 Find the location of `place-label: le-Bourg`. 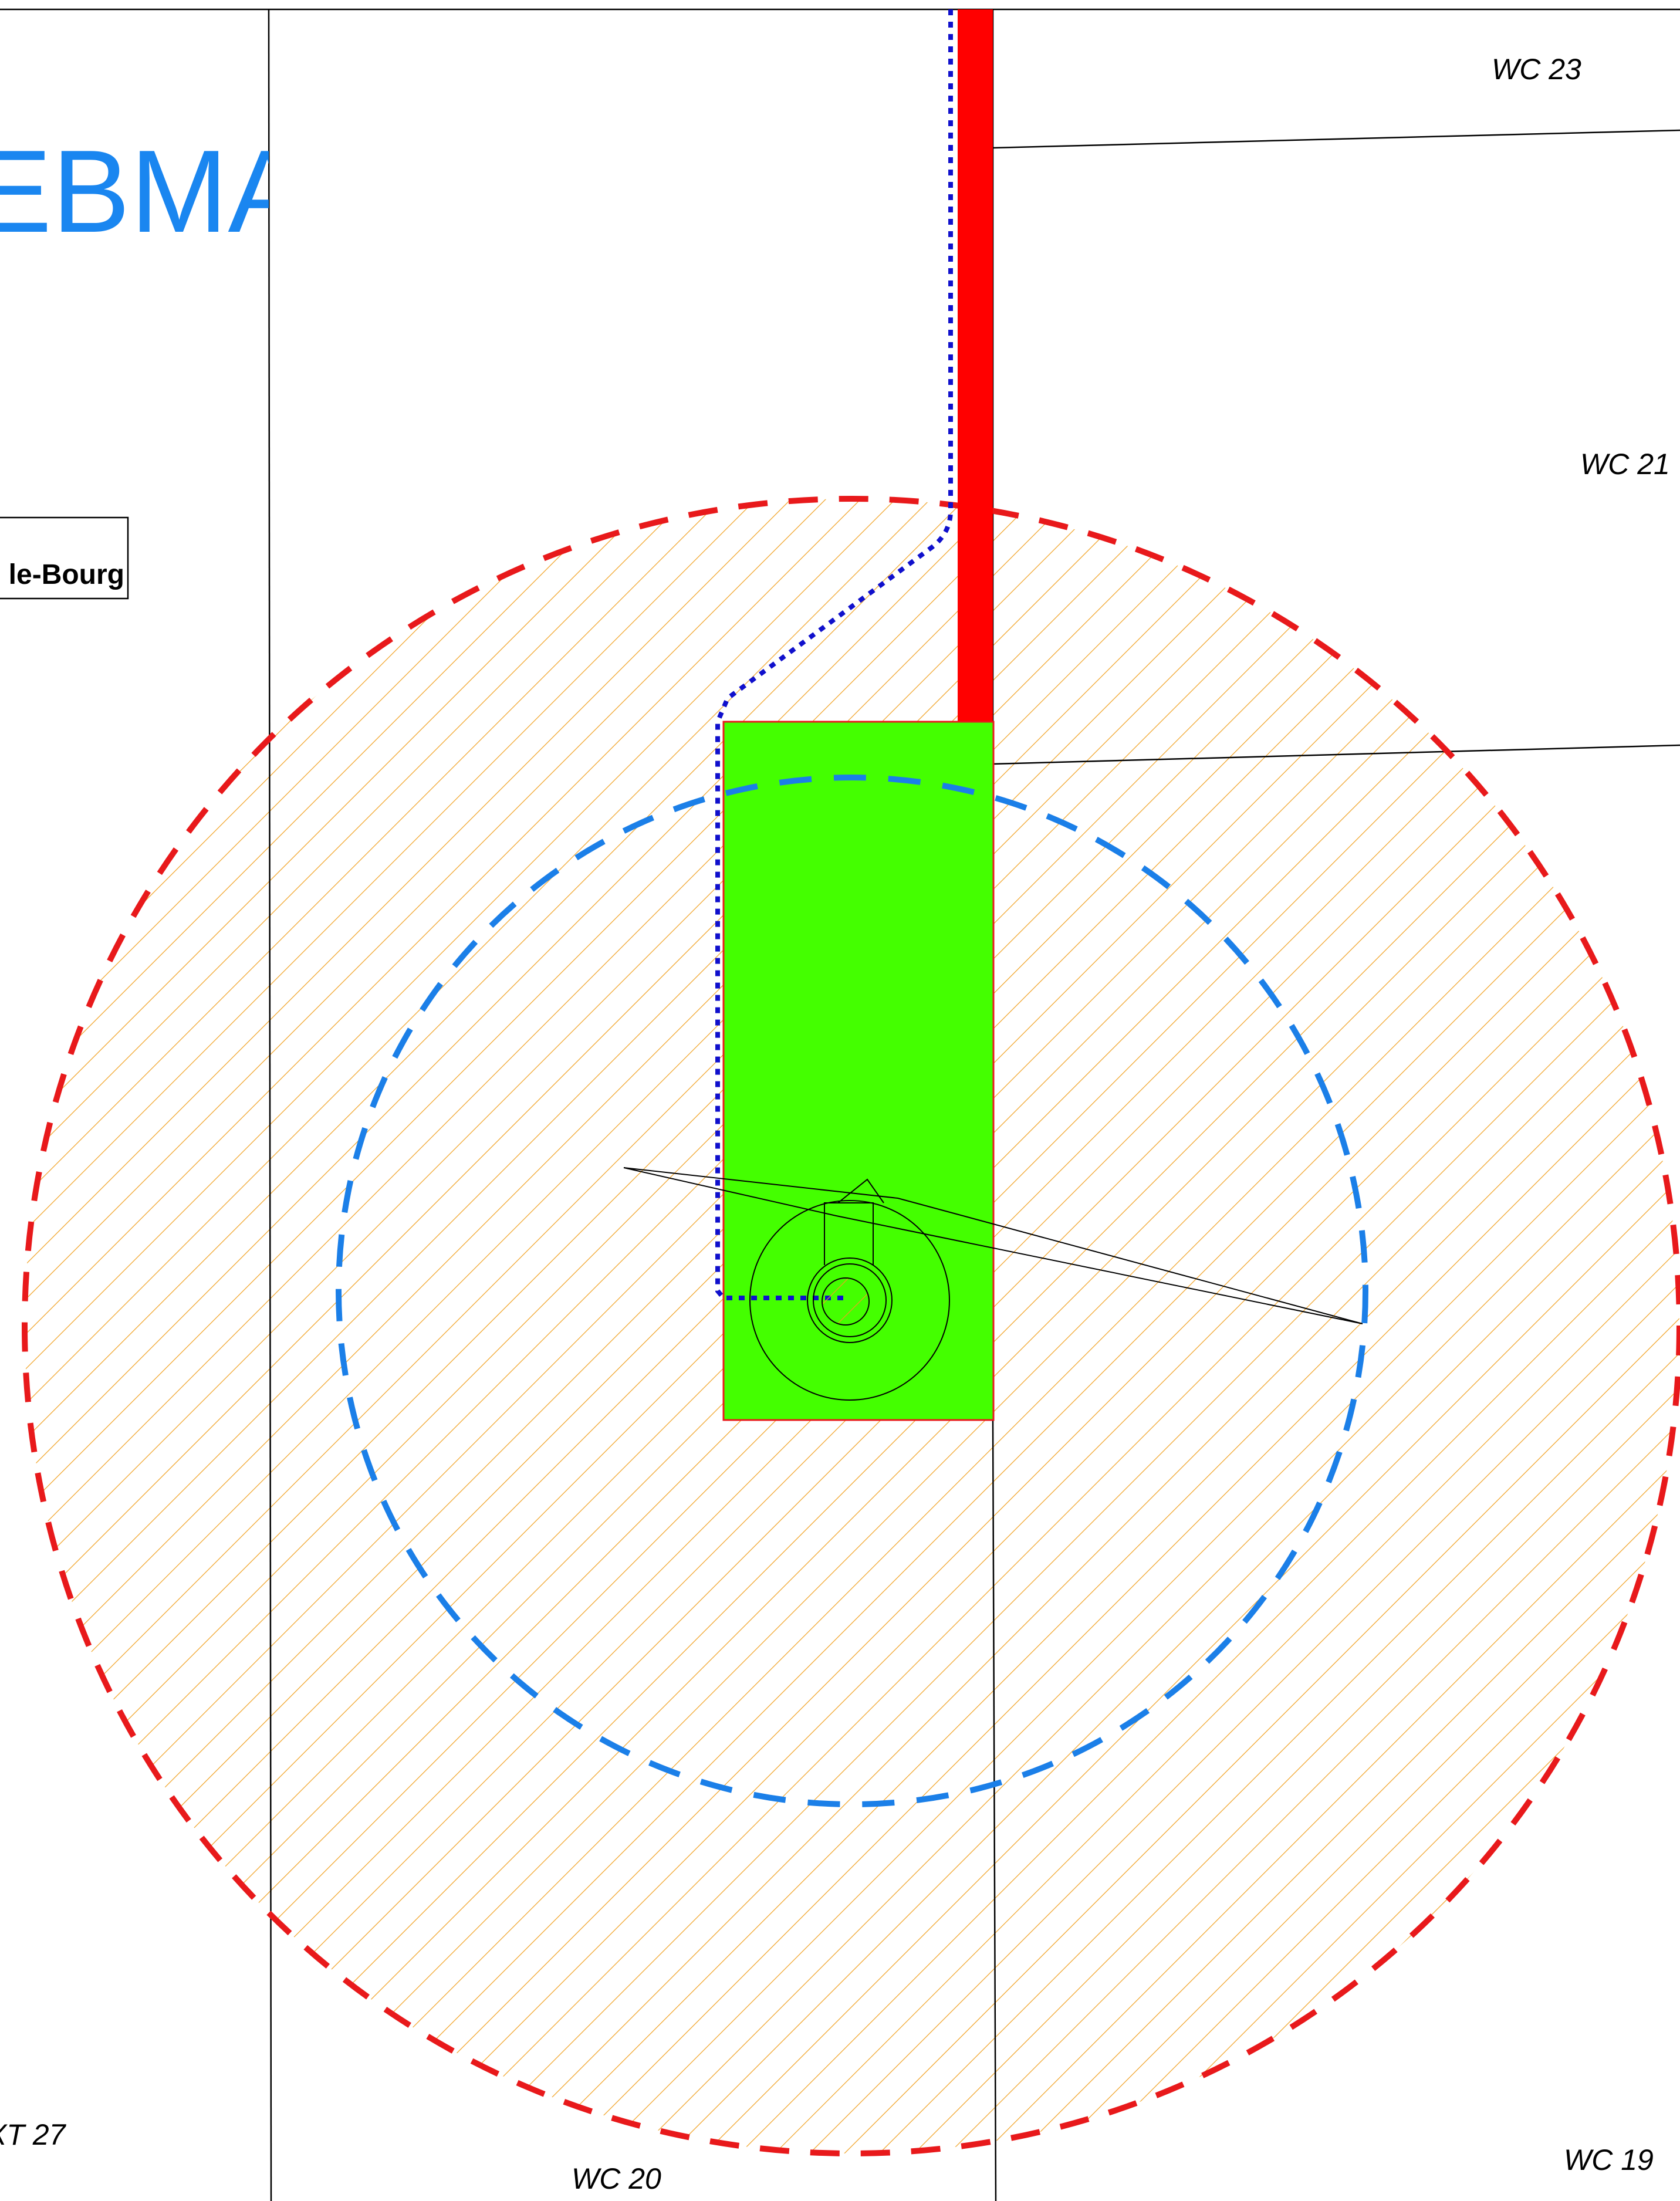

place-label: le-Bourg is located at coordinates (66, 574).